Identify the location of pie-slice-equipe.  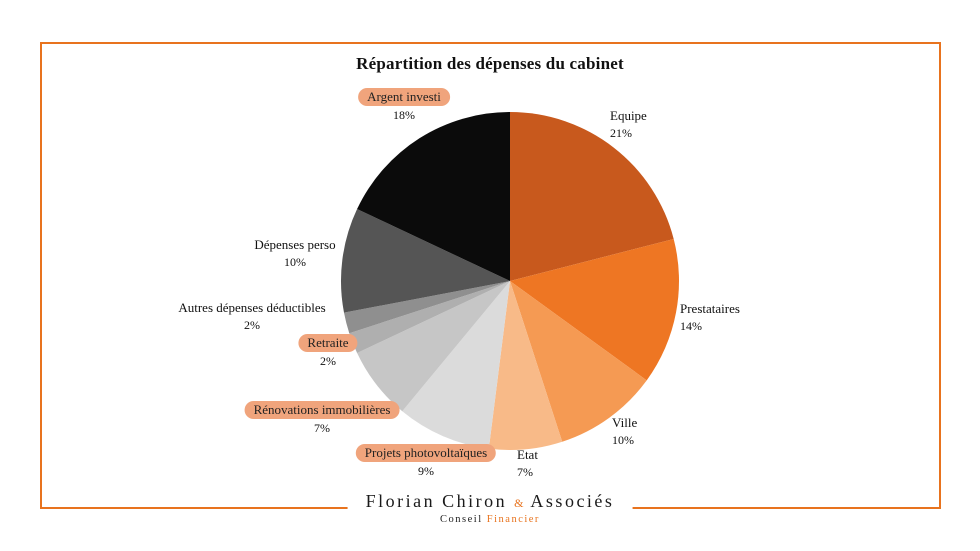
(592, 196).